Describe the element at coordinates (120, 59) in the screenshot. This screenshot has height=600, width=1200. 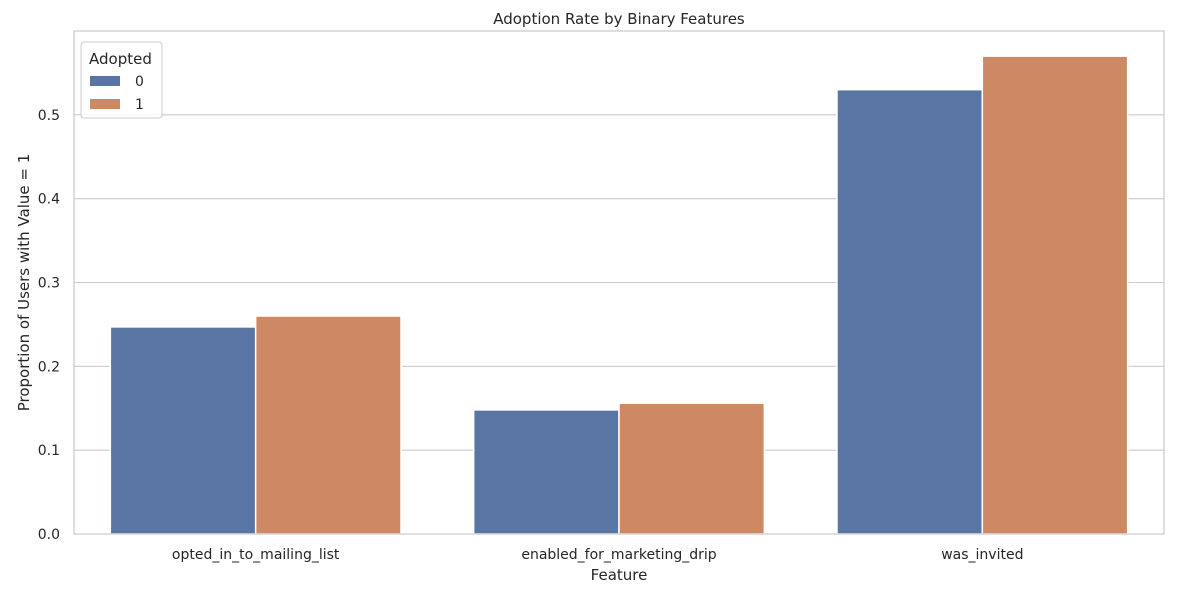
I see `legend-title: Adopted` at that location.